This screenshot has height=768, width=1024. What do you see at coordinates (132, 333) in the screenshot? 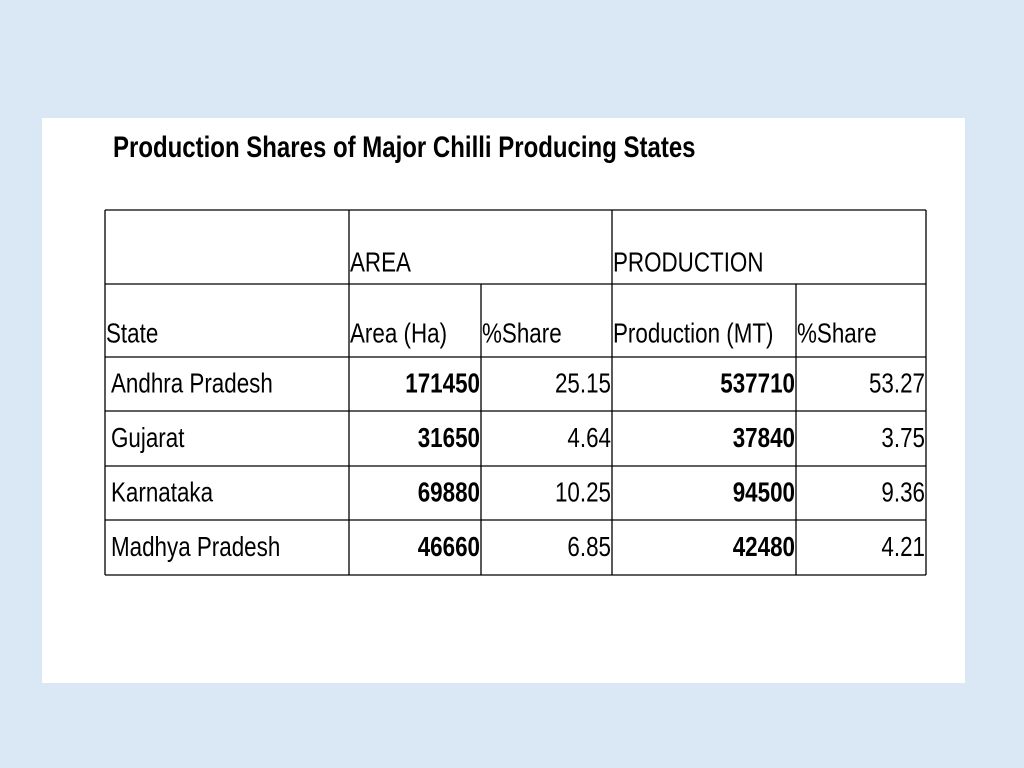
I see `column-header: State` at bounding box center [132, 333].